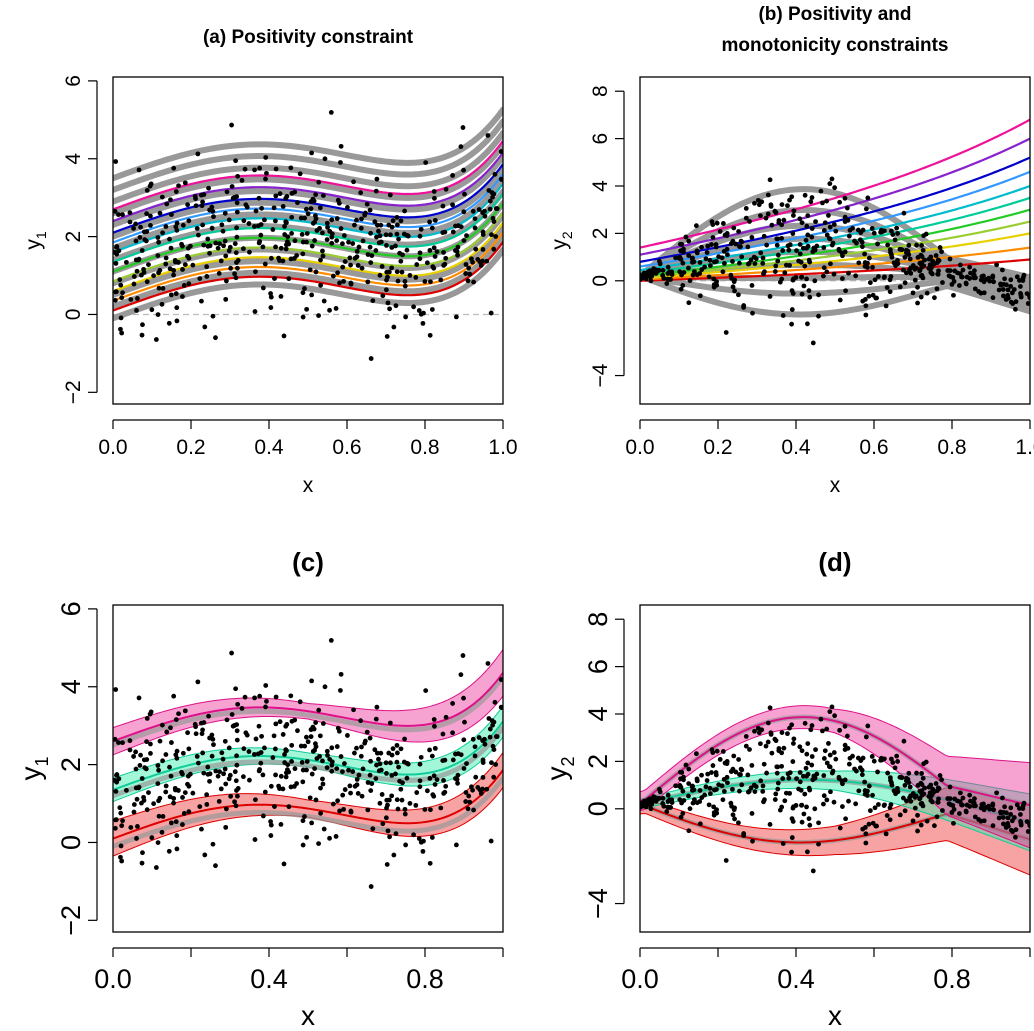  What do you see at coordinates (346, 447) in the screenshot?
I see `x-tick-label: 0.6` at bounding box center [346, 447].